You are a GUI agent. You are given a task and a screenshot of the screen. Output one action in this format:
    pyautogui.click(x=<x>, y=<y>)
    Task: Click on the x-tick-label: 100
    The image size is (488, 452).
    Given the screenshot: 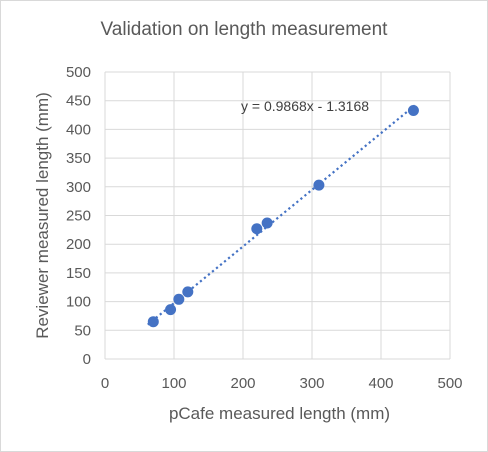 What is the action you would take?
    pyautogui.click(x=173, y=383)
    